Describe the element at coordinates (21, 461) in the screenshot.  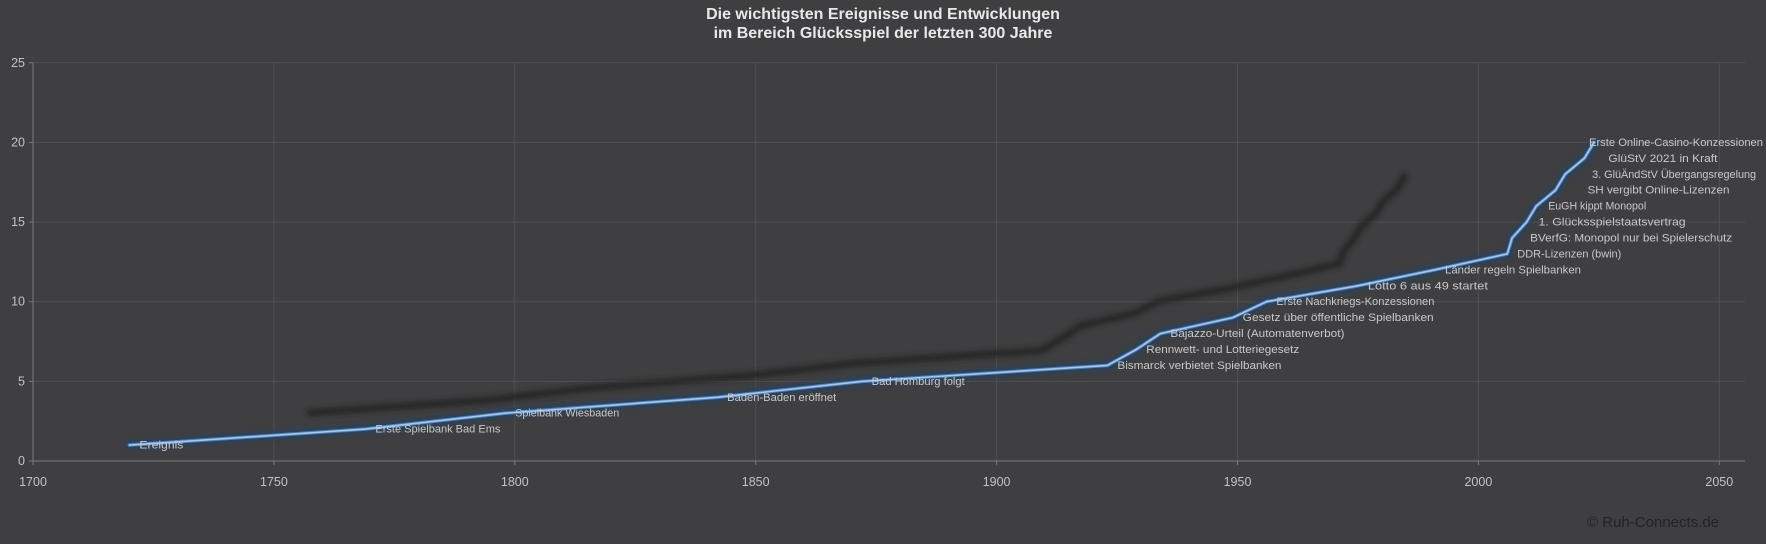
I see `y-tick-label-0: 0` at that location.